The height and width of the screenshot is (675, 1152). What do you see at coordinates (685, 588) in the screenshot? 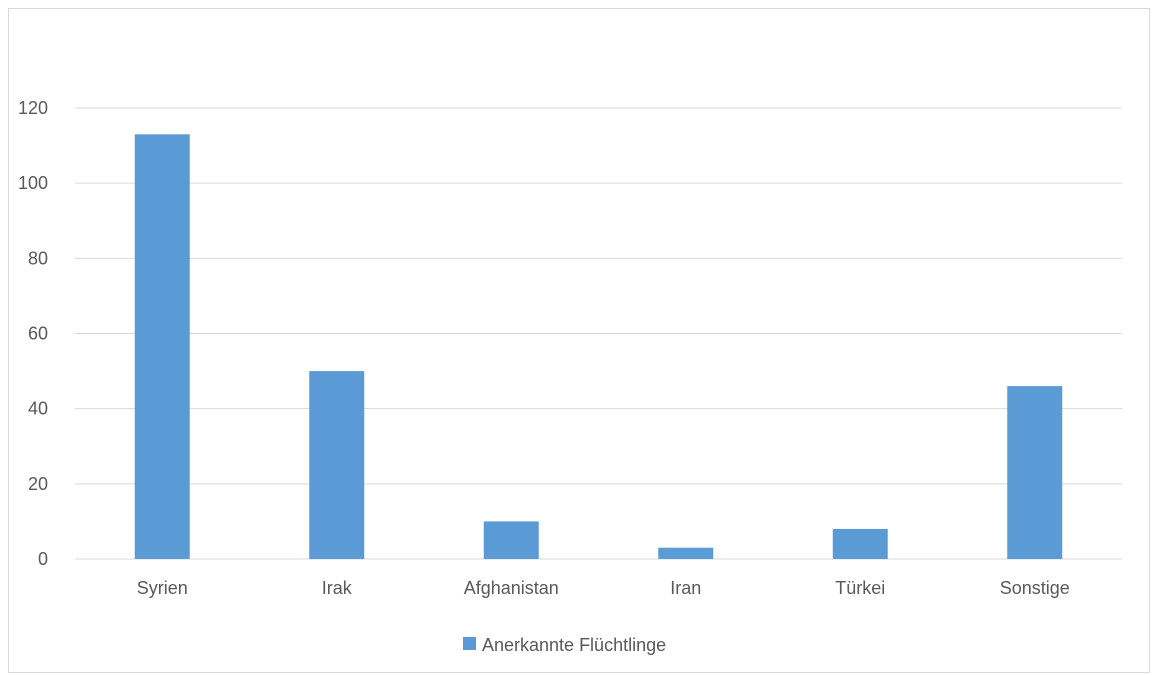
I see `x-tick-label: Iran` at bounding box center [685, 588].